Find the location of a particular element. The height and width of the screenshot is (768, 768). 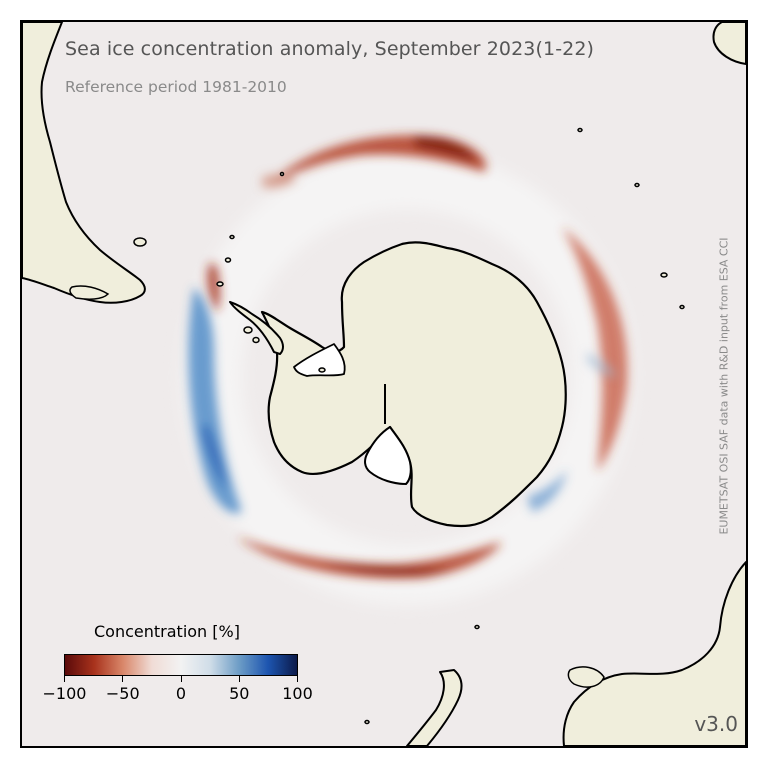

anomaly-band-east-small is located at coordinates (547, 491).